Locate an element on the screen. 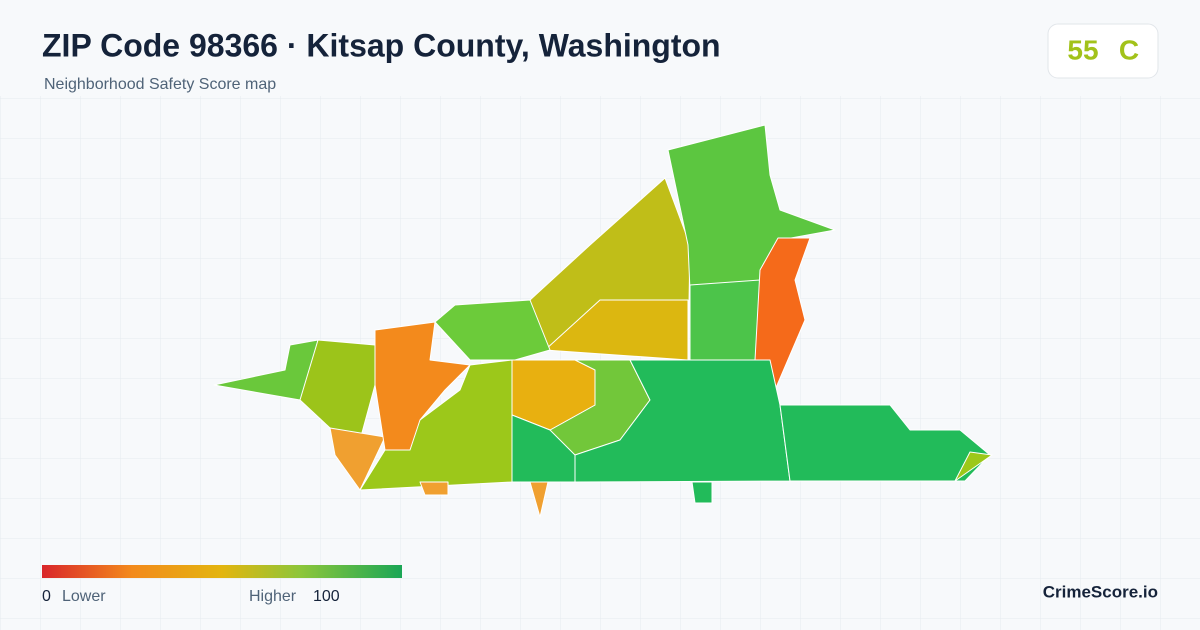  legend-gradient is located at coordinates (222, 571).